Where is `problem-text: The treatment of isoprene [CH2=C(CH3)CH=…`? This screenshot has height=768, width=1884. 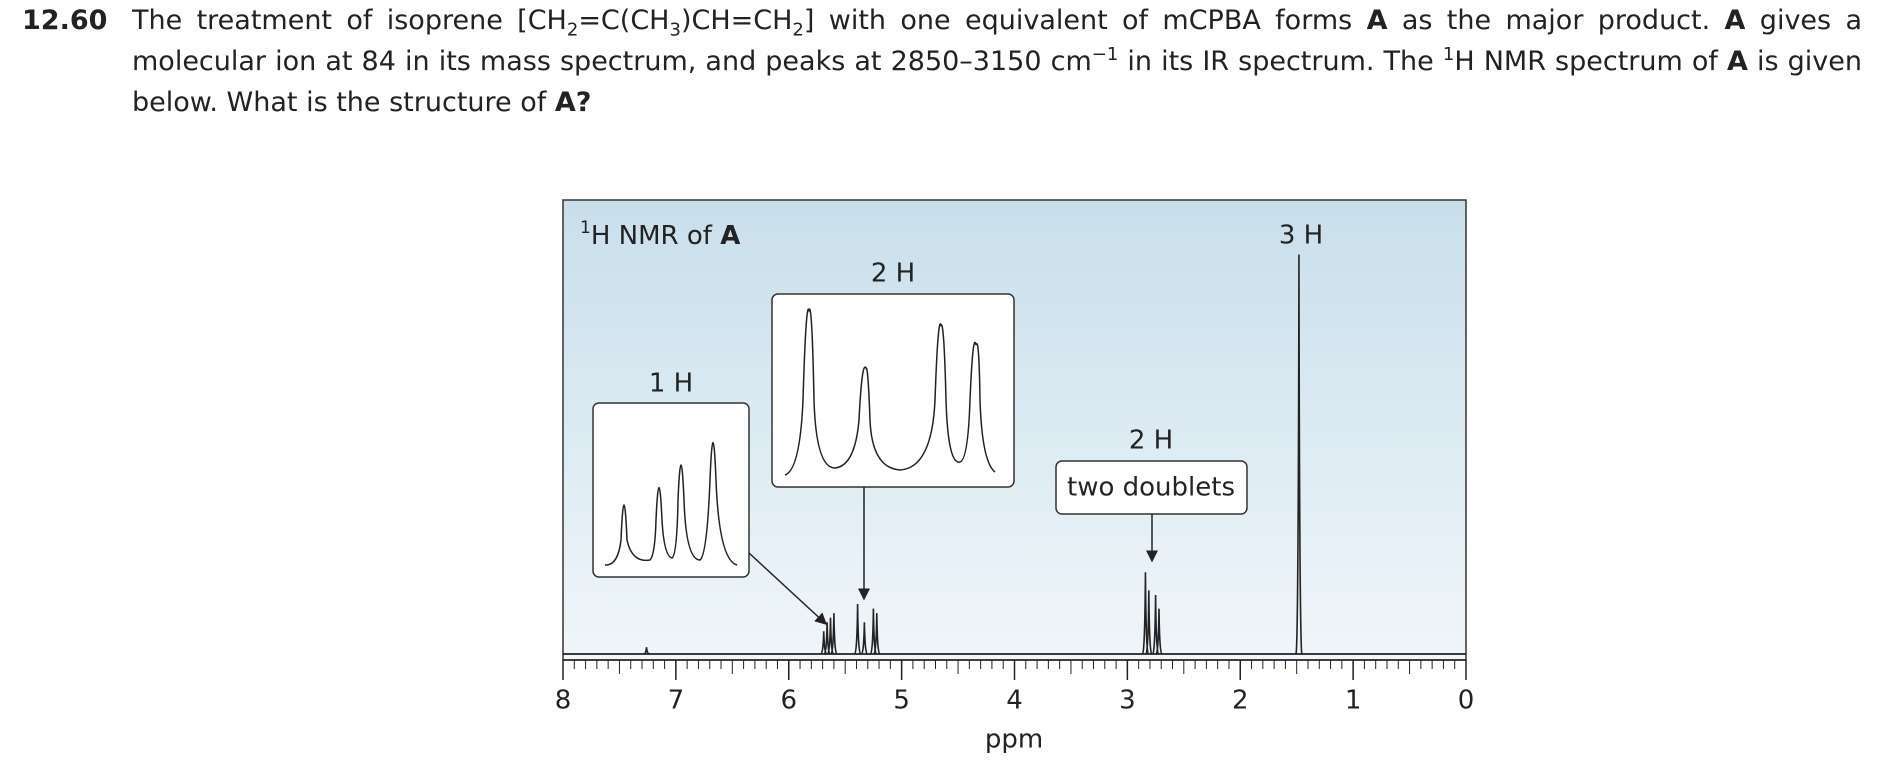
problem-text: The treatment of isoprene [CH2=C(CH3)CH=… is located at coordinates (997, 61).